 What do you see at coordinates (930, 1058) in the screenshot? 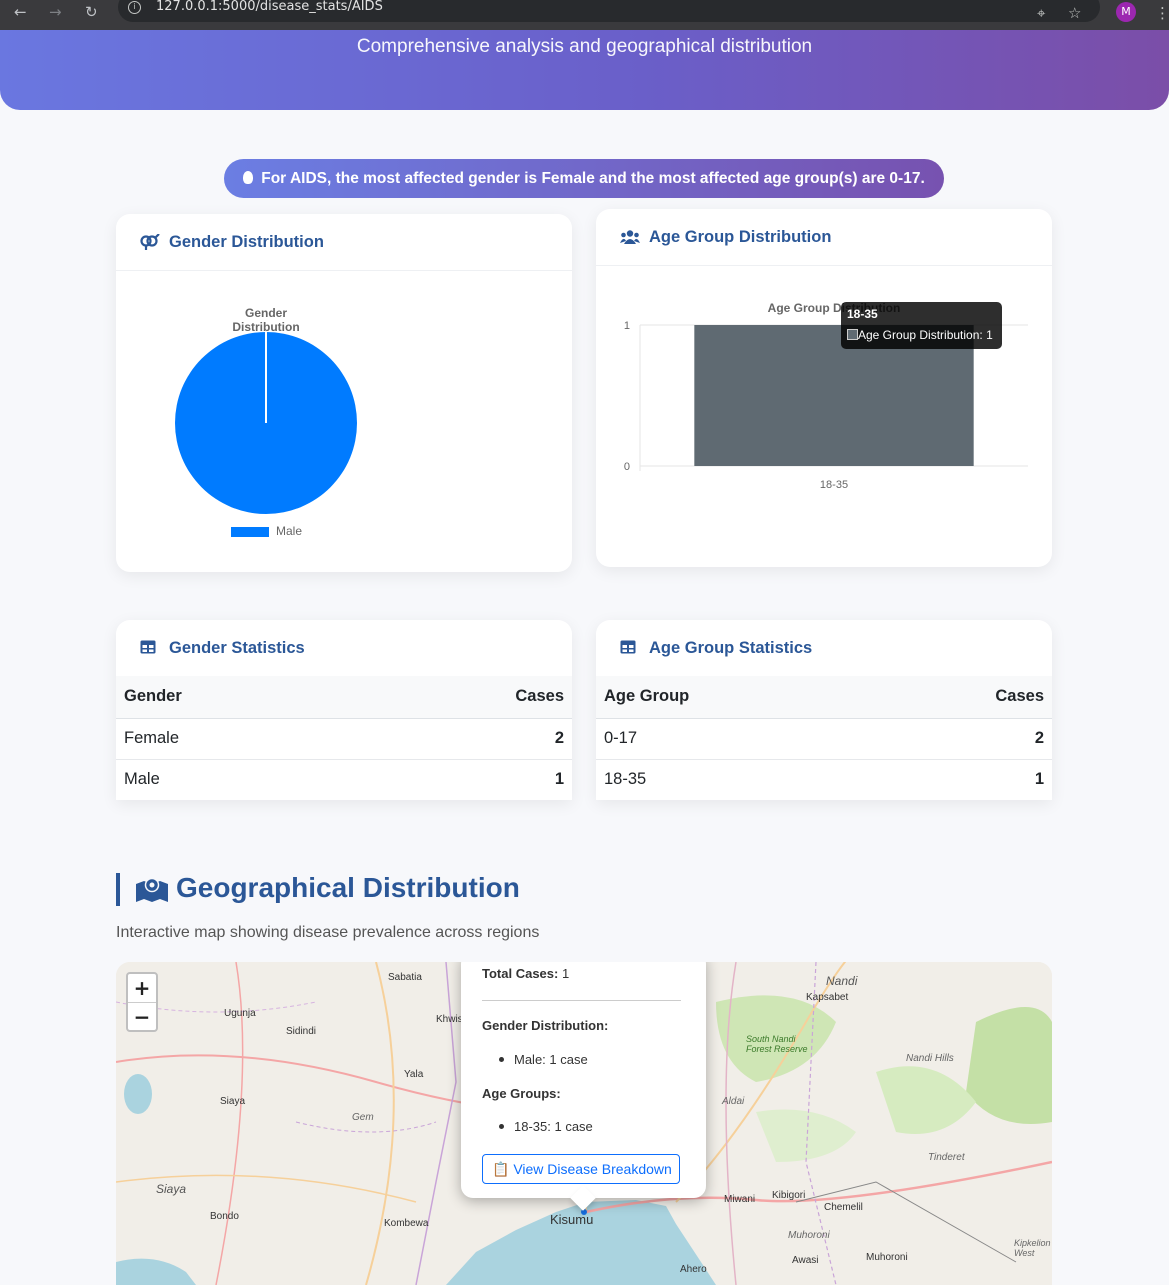
I see `map-label: Nandi Hills` at bounding box center [930, 1058].